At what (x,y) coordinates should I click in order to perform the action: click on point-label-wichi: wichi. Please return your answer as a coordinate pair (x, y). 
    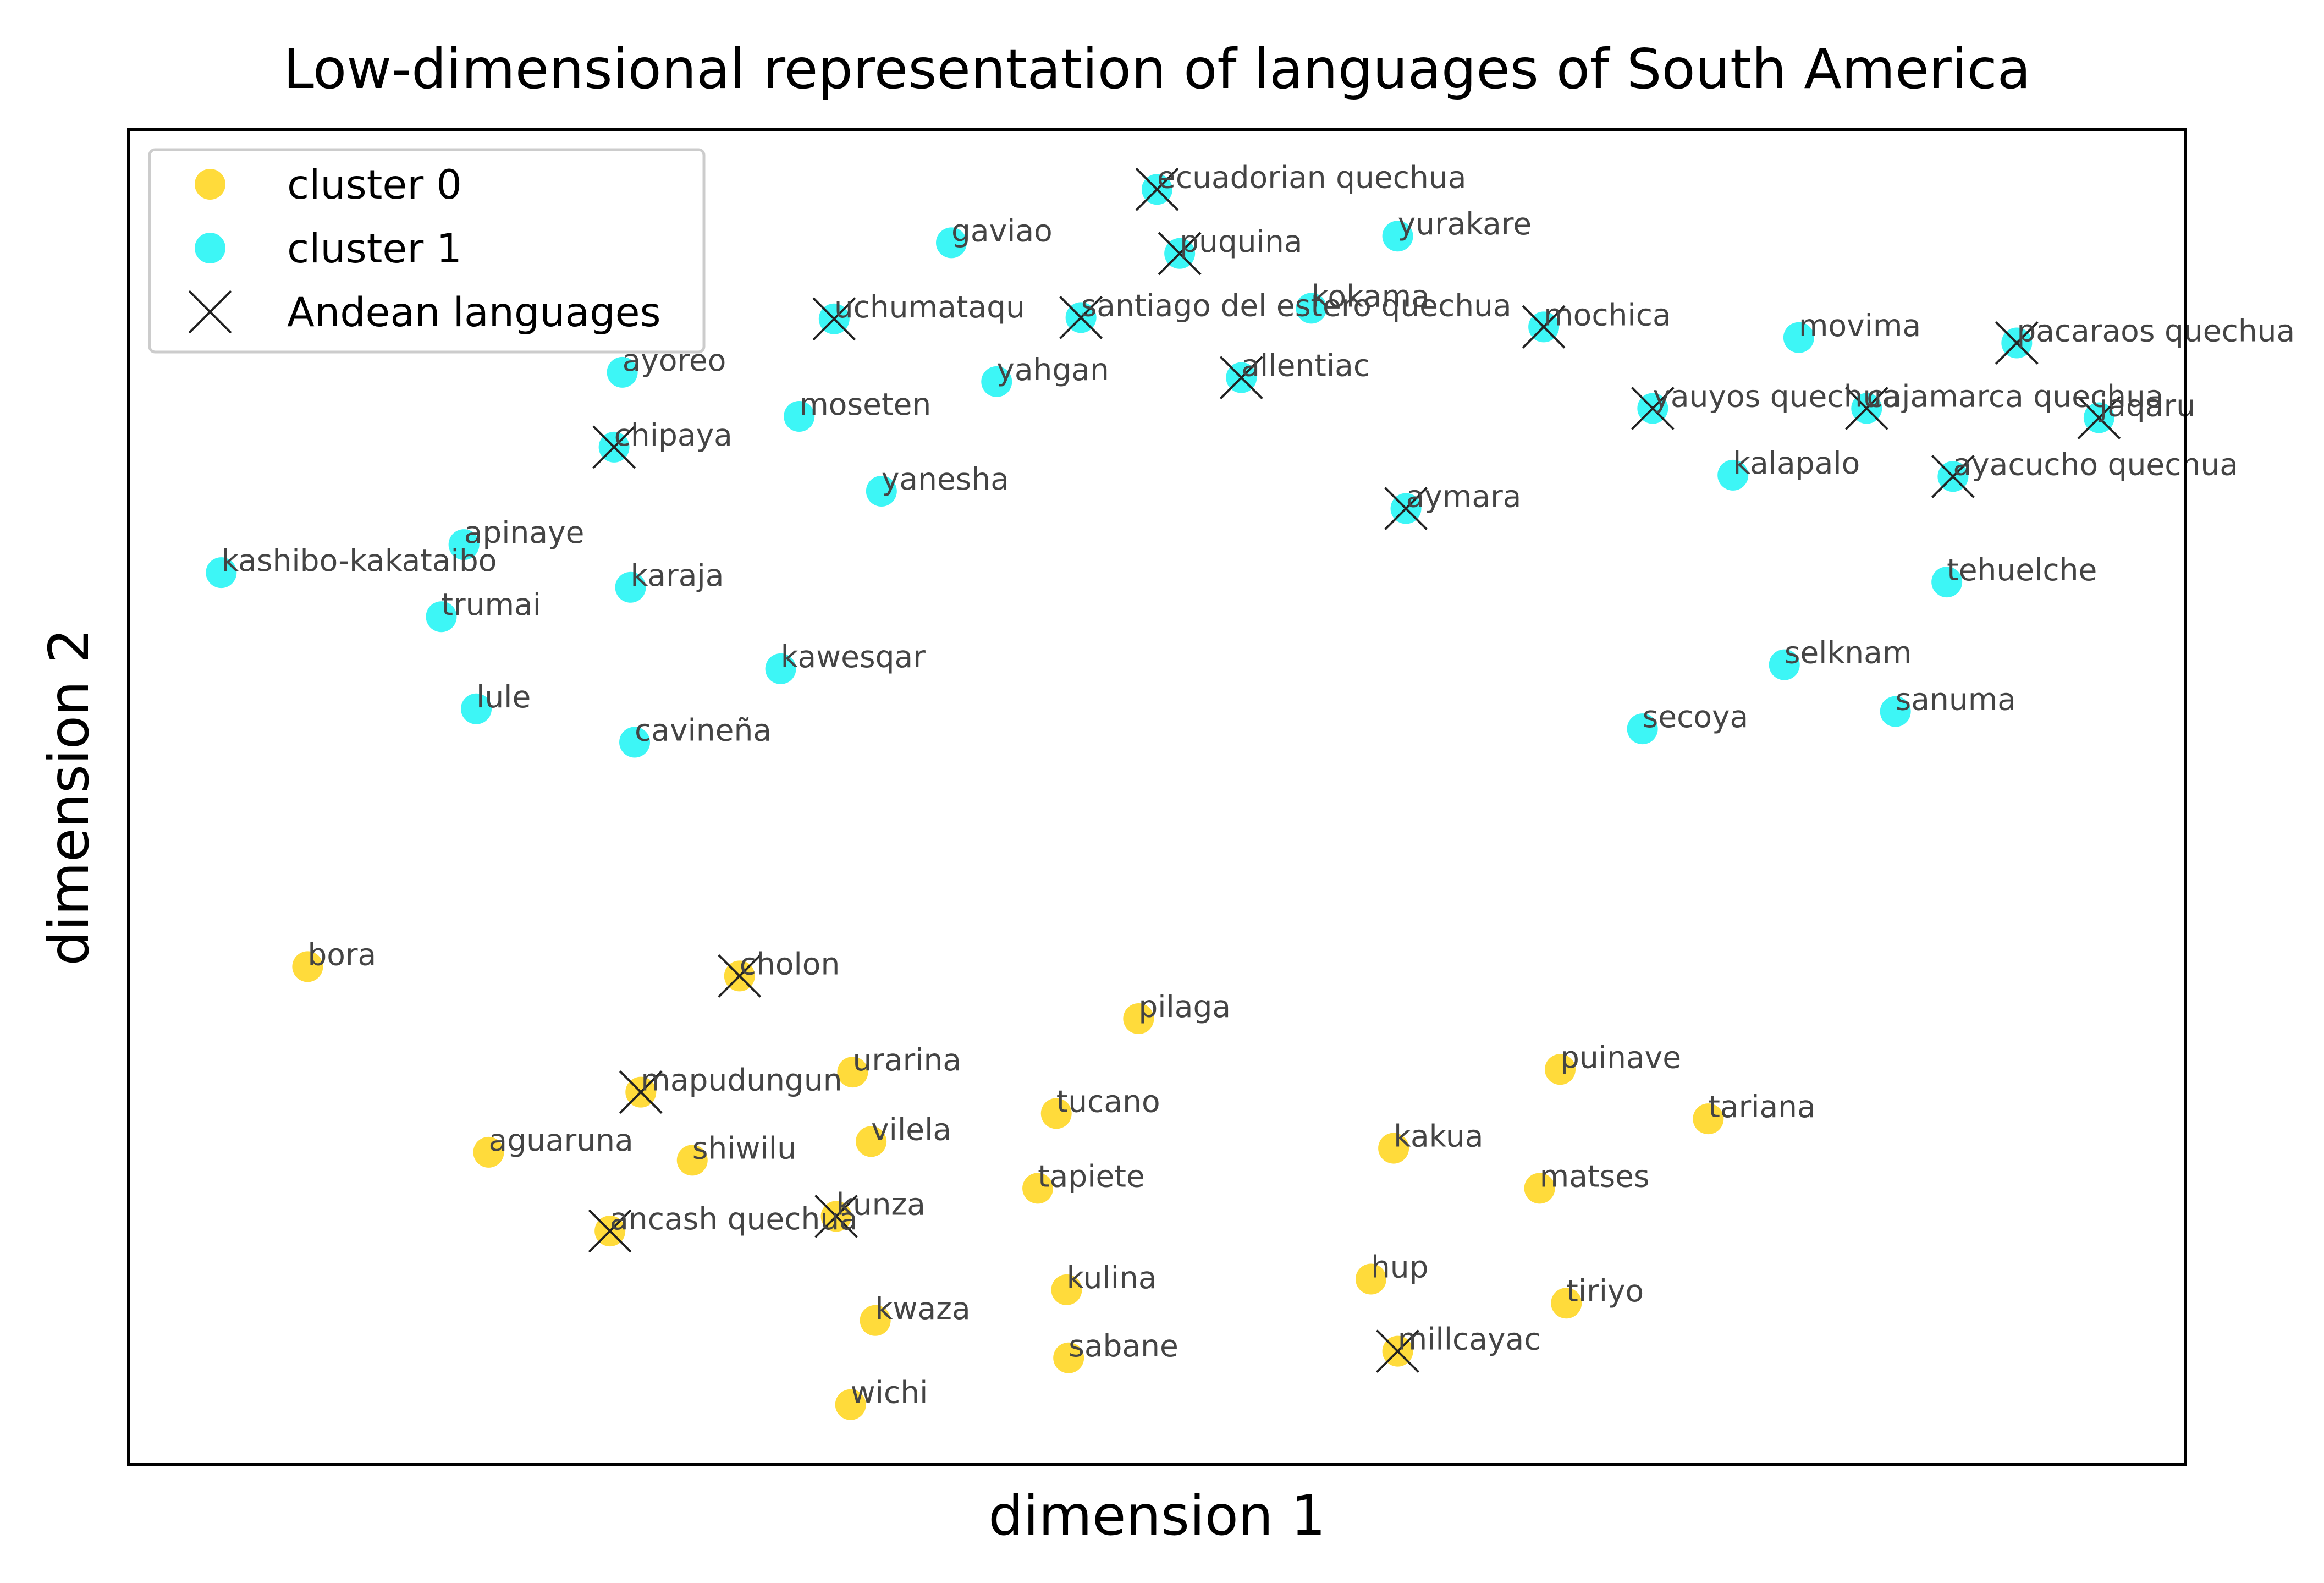
    Looking at the image, I should click on (889, 1392).